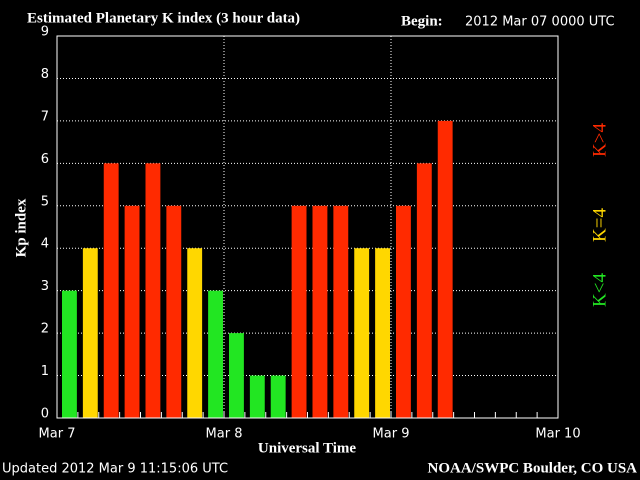 The height and width of the screenshot is (480, 640). Describe the element at coordinates (45, 329) in the screenshot. I see `y-tick-label: 2` at that location.